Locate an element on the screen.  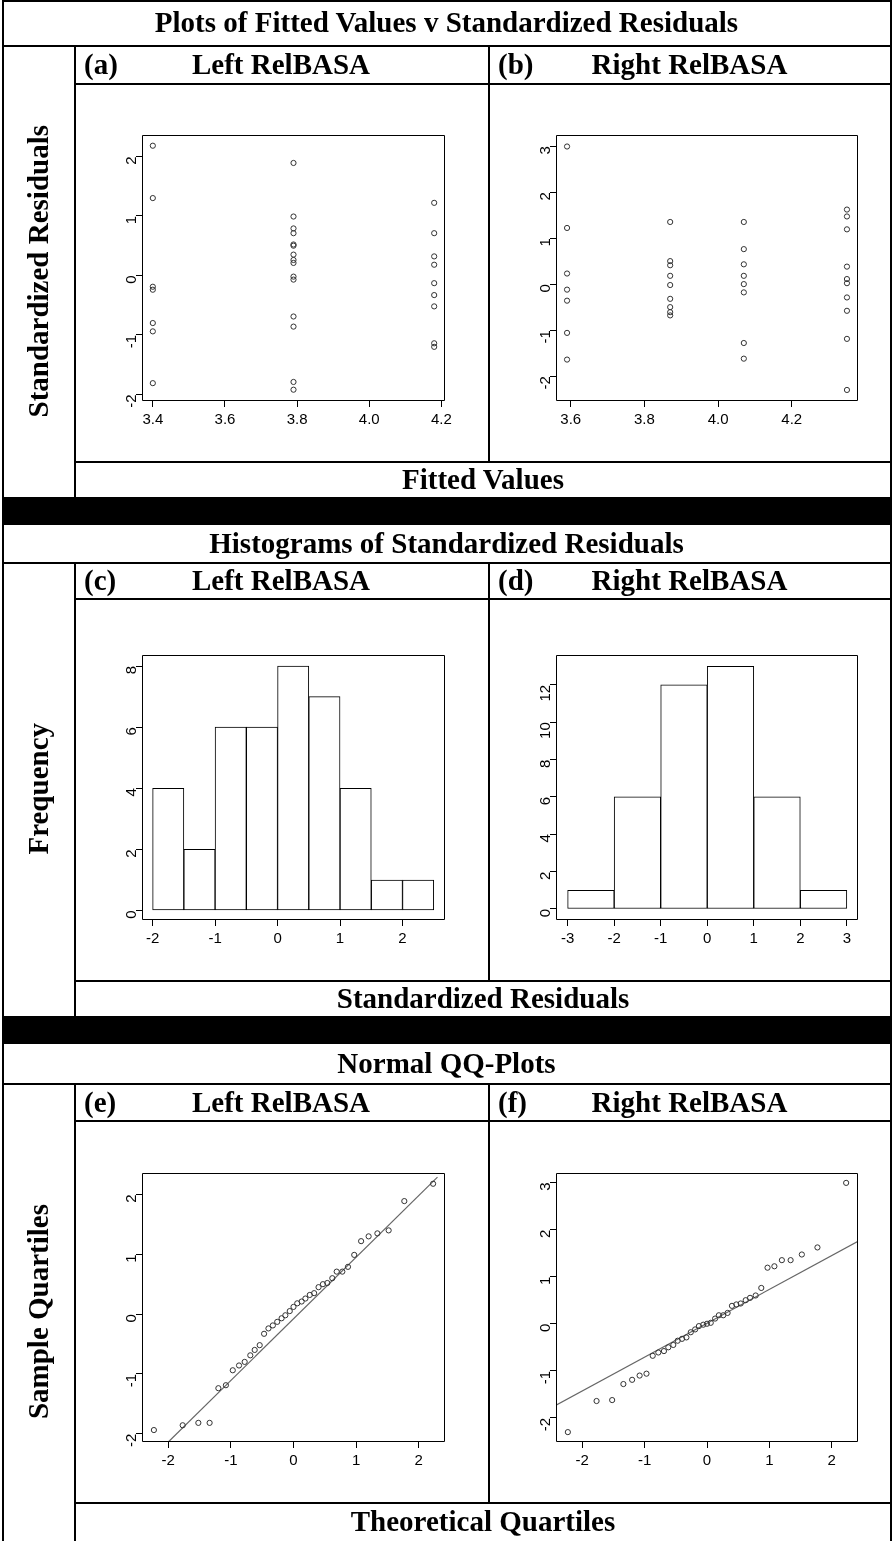
text: Normal QQ-Plots is located at coordinates (446, 1063).